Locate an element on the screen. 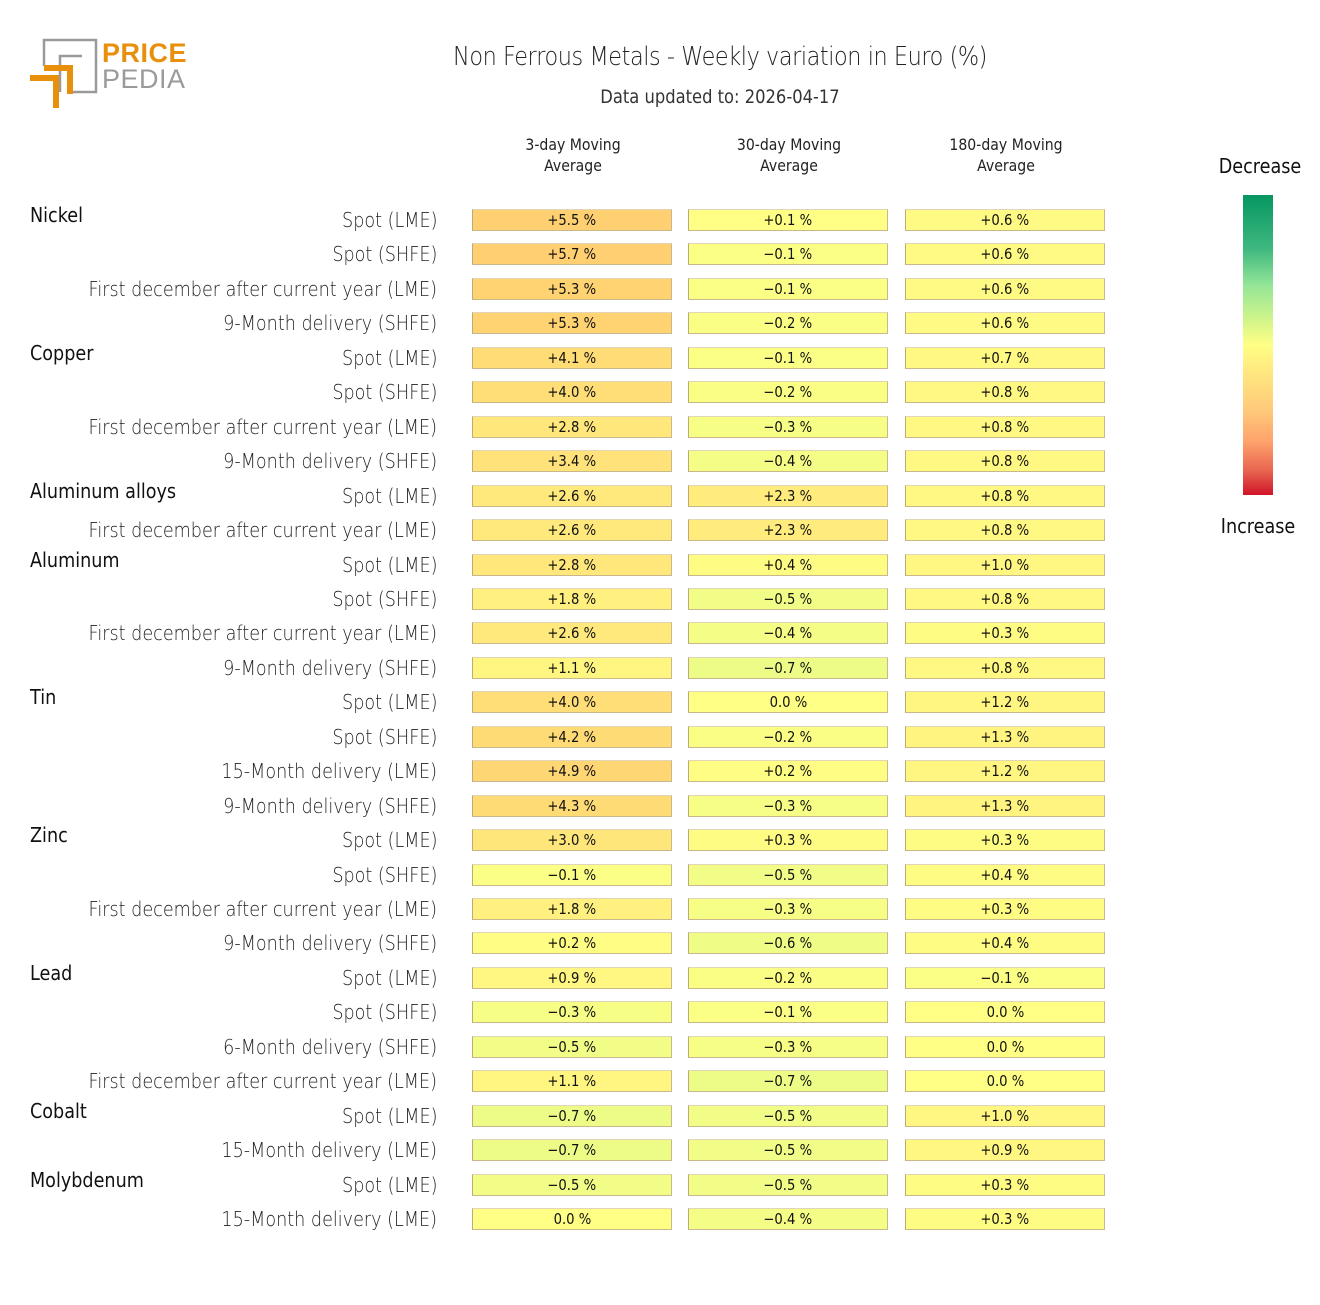 This screenshot has width=1320, height=1305. column-header: 180-day Moving Average is located at coordinates (1006, 155).